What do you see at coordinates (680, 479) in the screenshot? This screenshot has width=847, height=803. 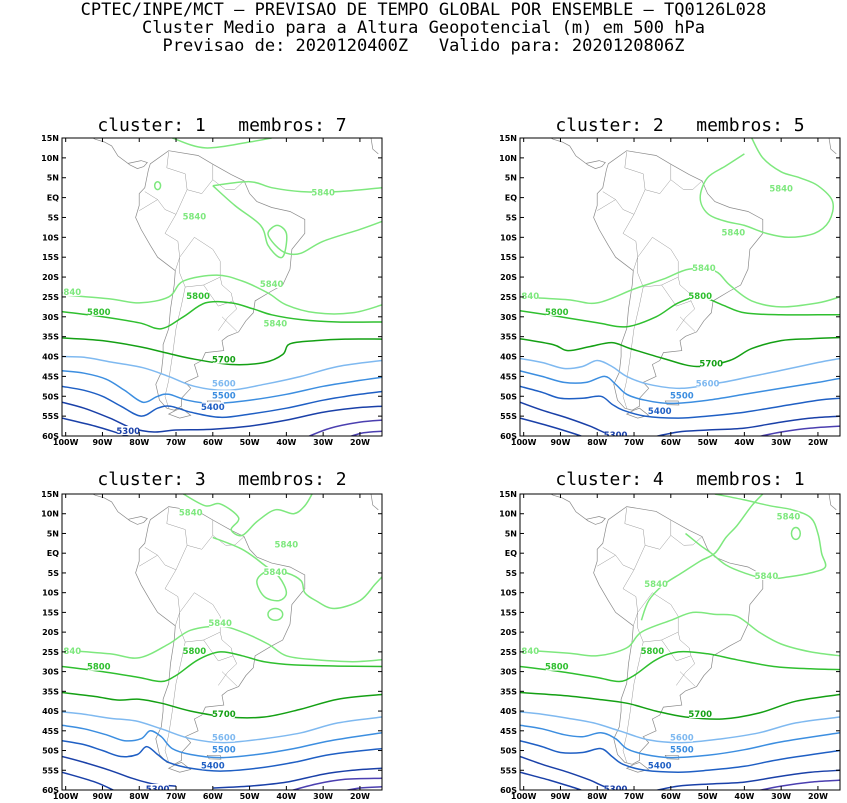 I see `panel-4-title: cluster: 4 membros: 1` at bounding box center [680, 479].